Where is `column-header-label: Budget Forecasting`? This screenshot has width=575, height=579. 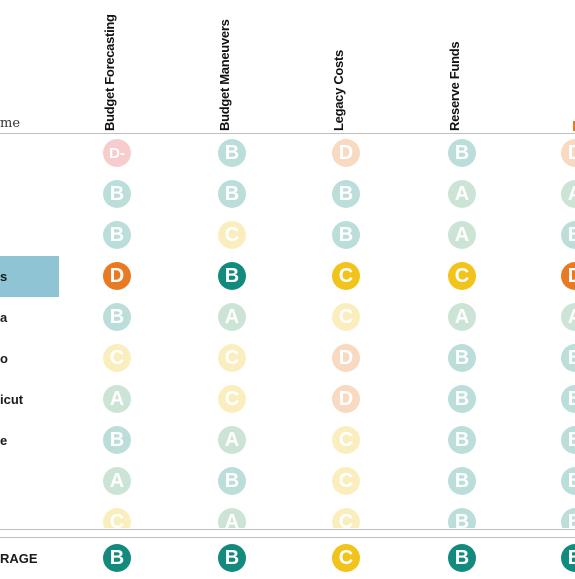
column-header-label: Budget Forecasting is located at coordinates (109, 72).